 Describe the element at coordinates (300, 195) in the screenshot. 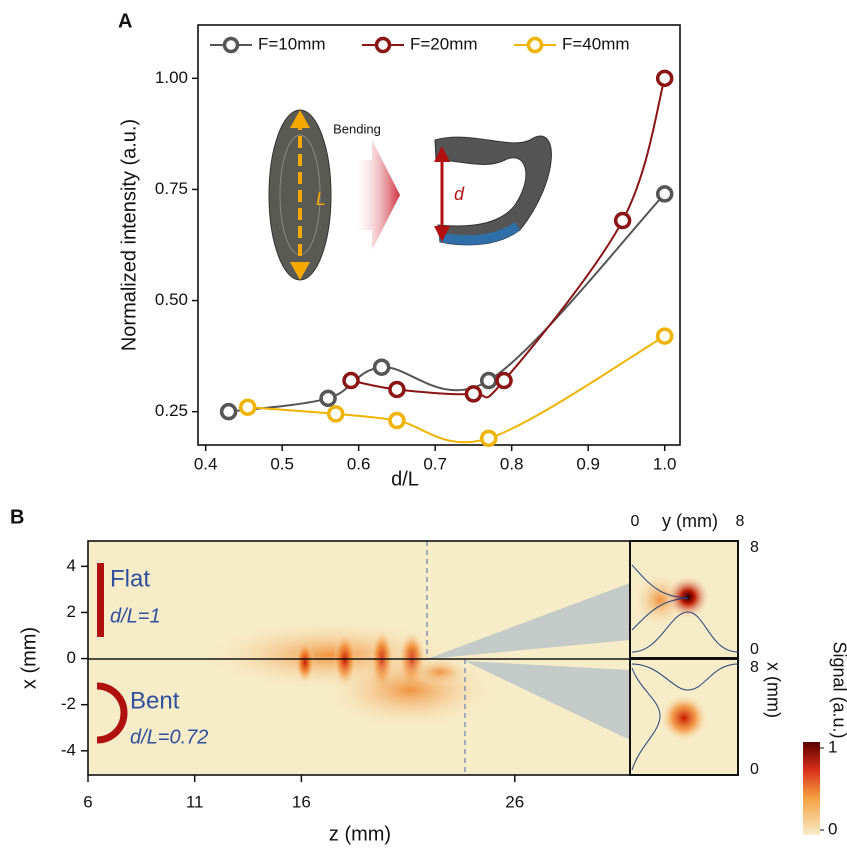

I see `arrowheads` at that location.